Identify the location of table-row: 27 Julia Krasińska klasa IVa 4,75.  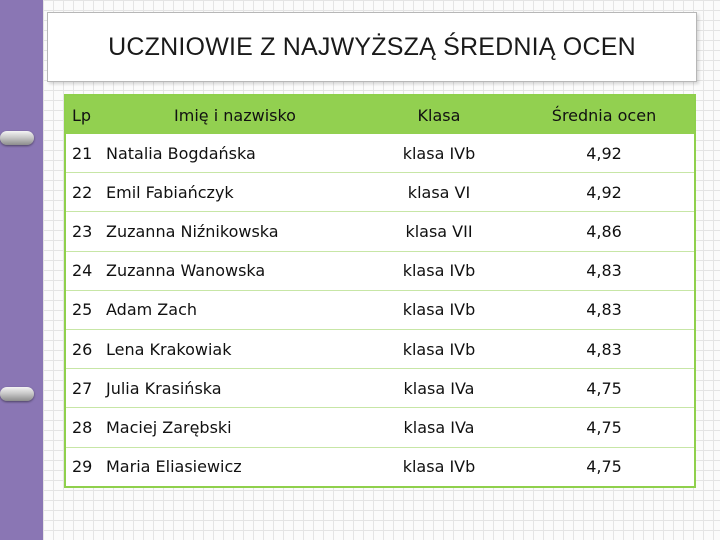
(380, 388).